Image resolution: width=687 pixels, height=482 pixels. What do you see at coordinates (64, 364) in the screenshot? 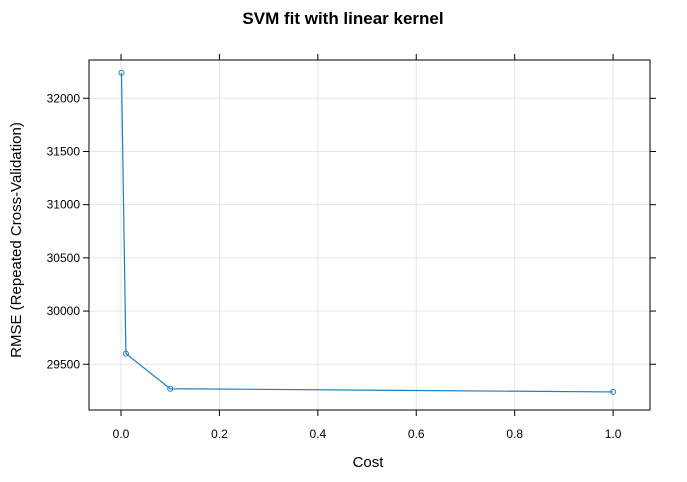
I see `y-tick-label: 29500` at bounding box center [64, 364].